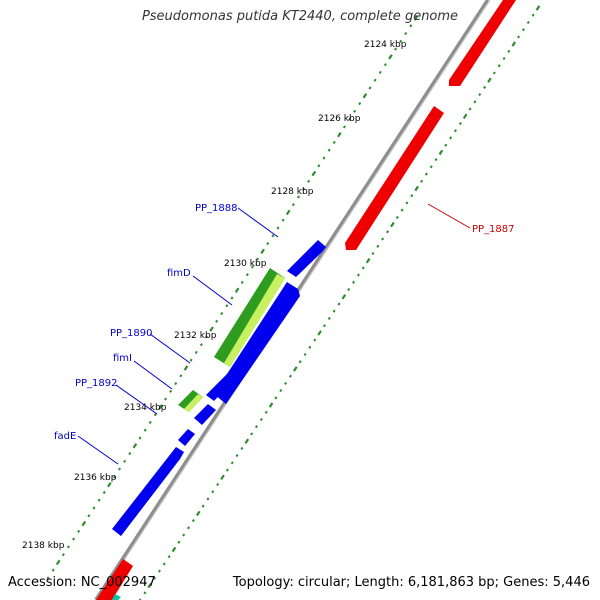  Describe the element at coordinates (179, 273) in the screenshot. I see `gene-label-fimd: fimD` at that location.